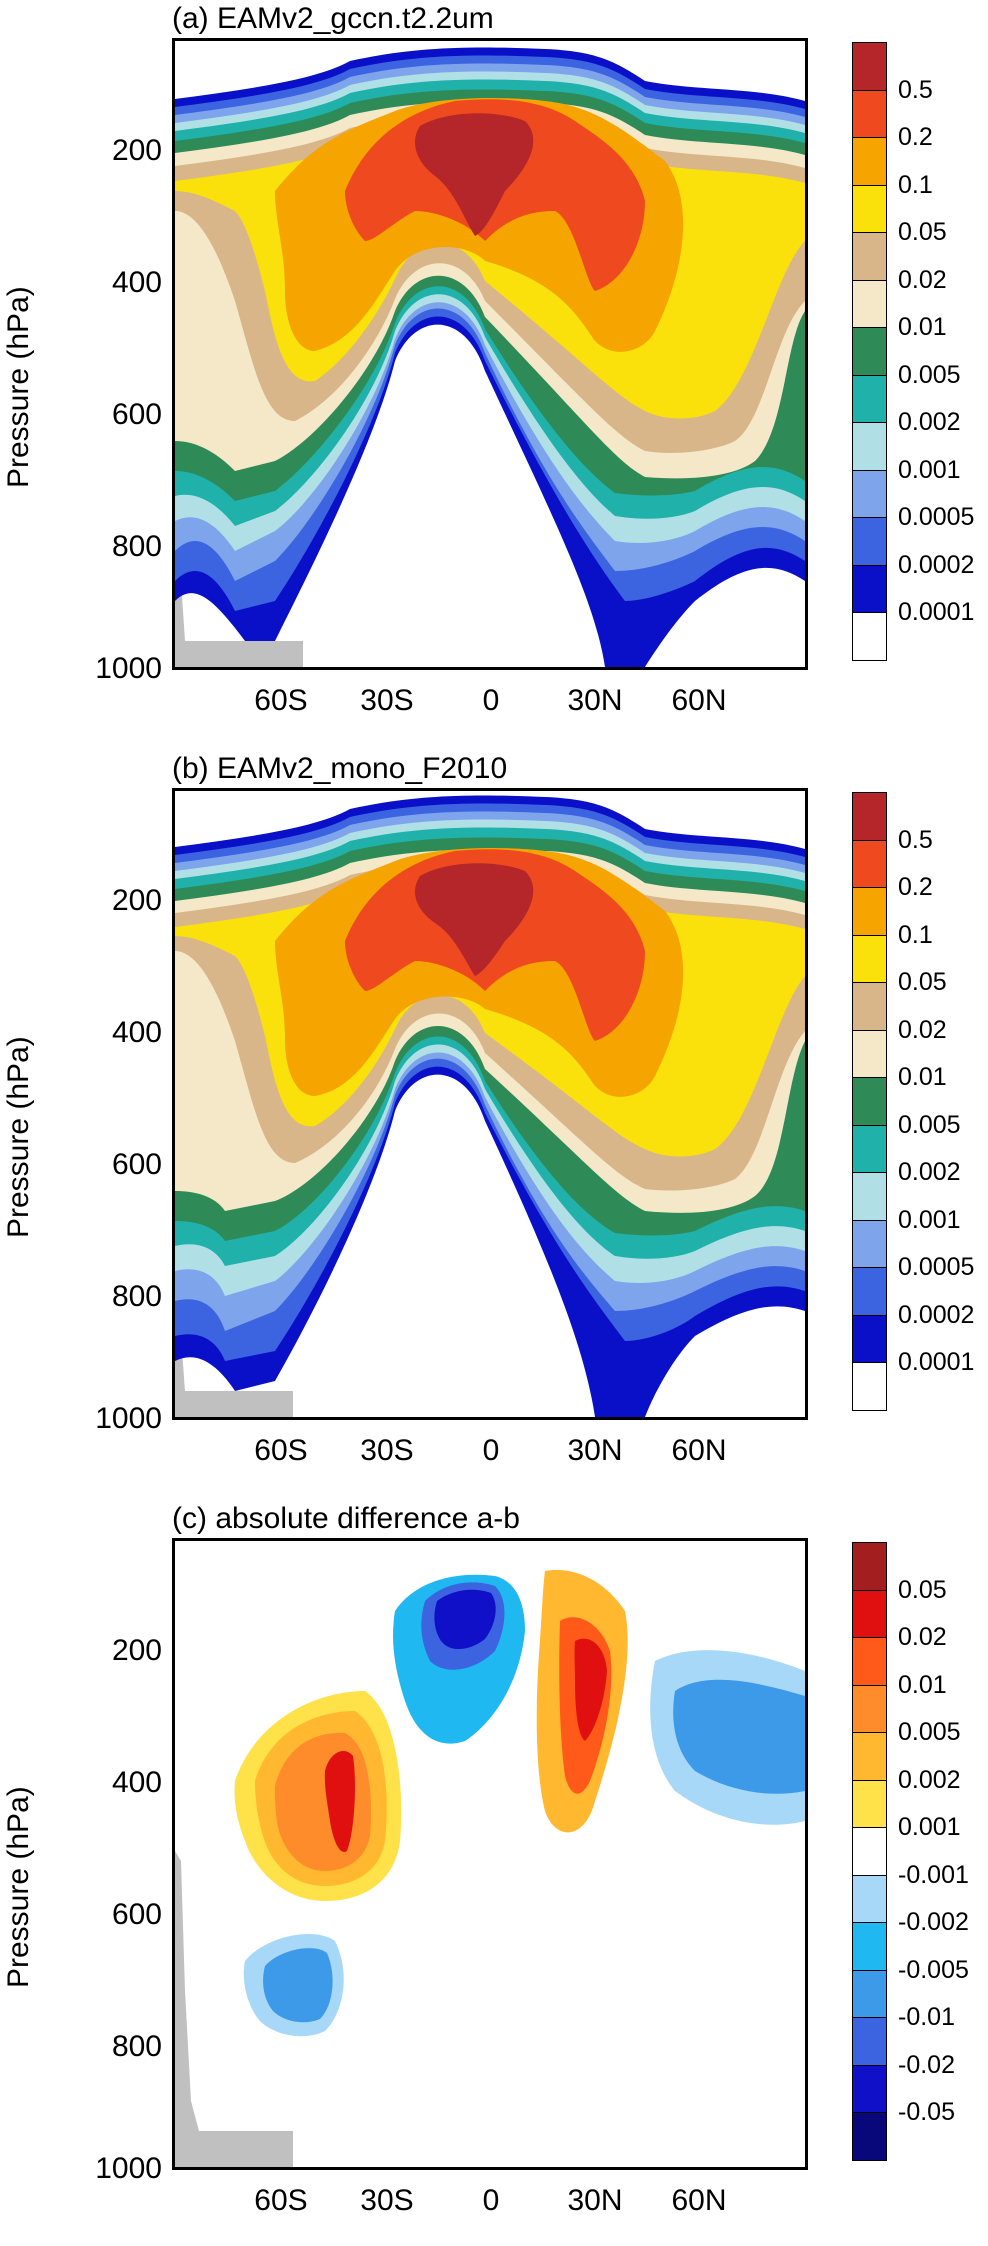 This screenshot has height=2246, width=988. I want to click on colorbar-label: 0.5, so click(915, 89).